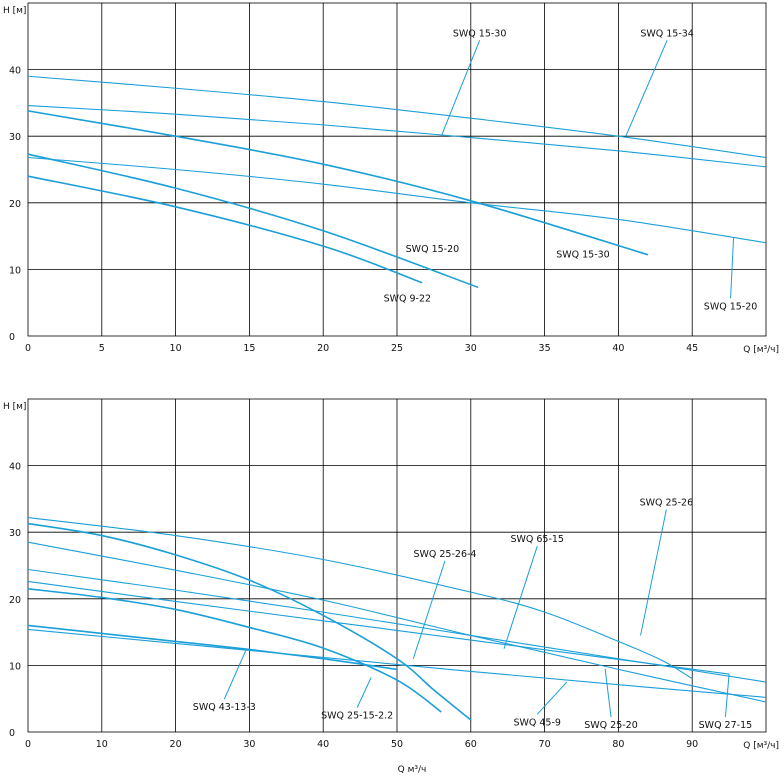 This screenshot has width=784, height=776. What do you see at coordinates (249, 348) in the screenshot?
I see `x-tick-label: 15` at bounding box center [249, 348].